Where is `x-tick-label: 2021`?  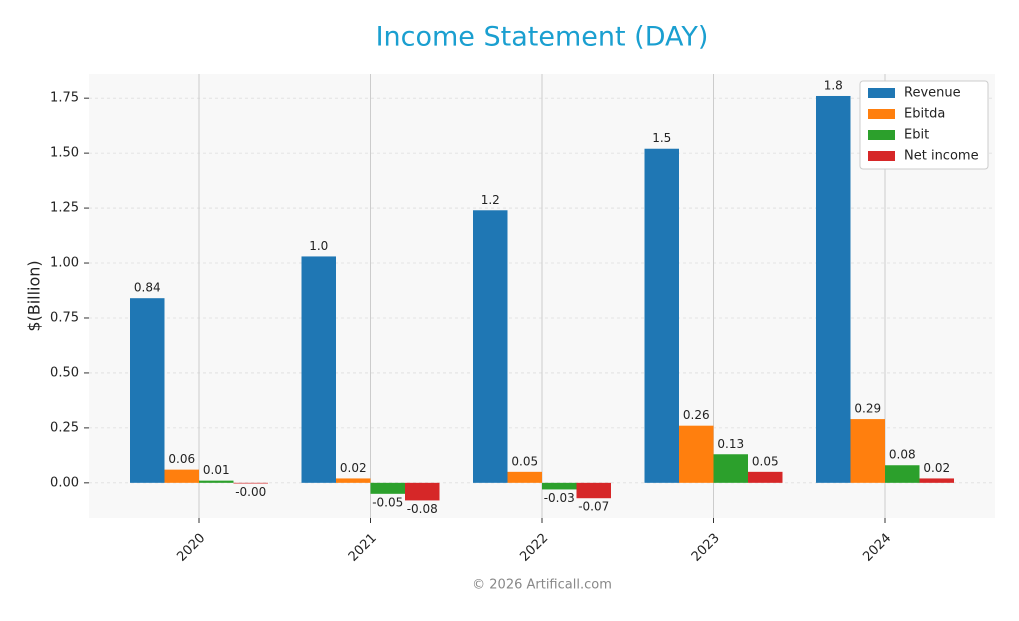
x-tick-label: 2021 is located at coordinates (363, 548).